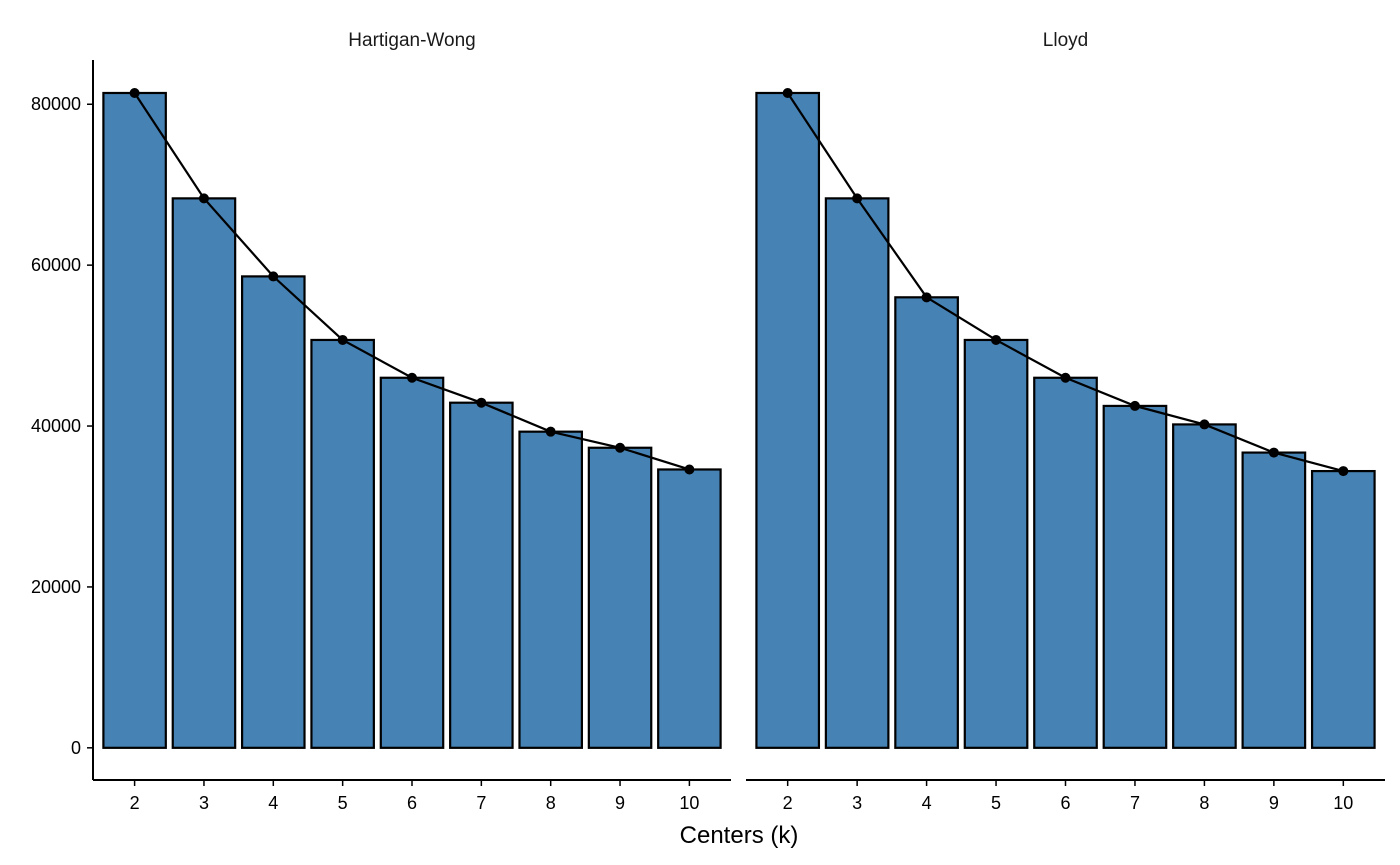 The image size is (1400, 865). I want to click on y-tick-label: 60000, so click(56, 265).